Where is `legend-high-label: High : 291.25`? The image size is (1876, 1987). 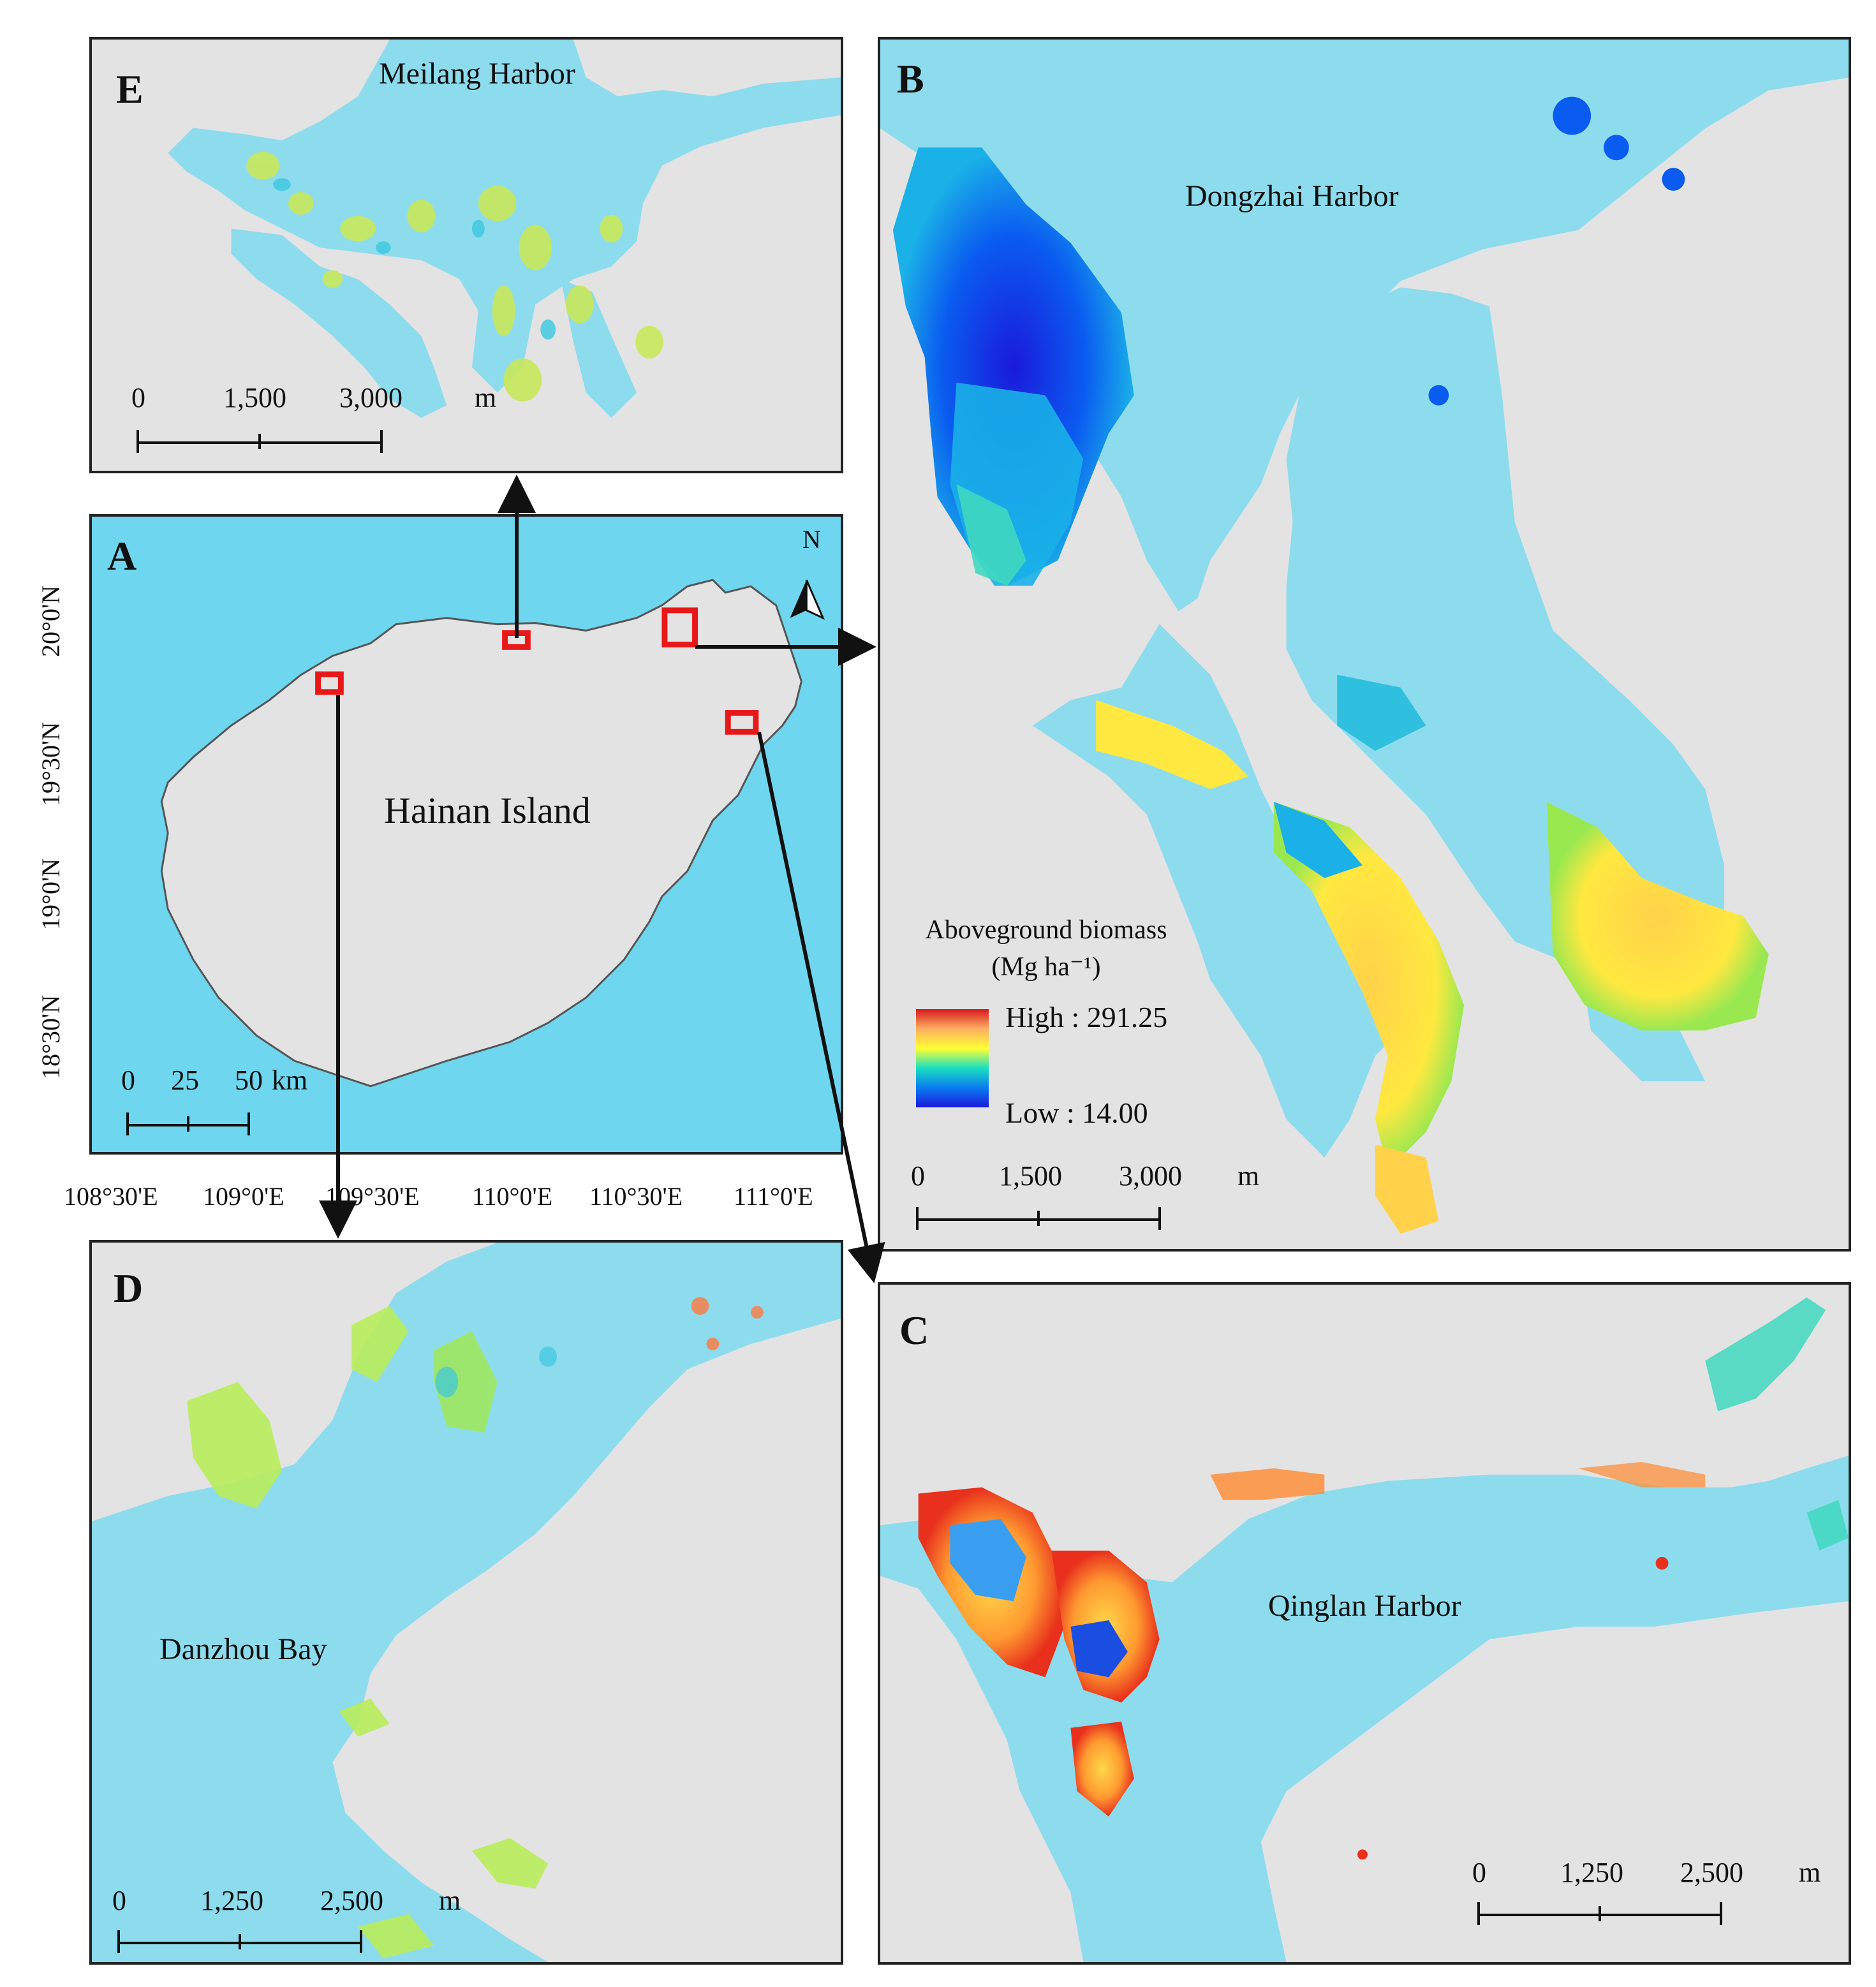 legend-high-label: High : 291.25 is located at coordinates (1086, 1017).